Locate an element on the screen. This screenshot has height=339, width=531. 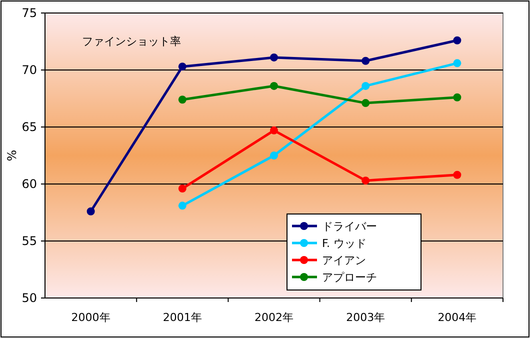
legend-label: アイアン is located at coordinates (344, 260).